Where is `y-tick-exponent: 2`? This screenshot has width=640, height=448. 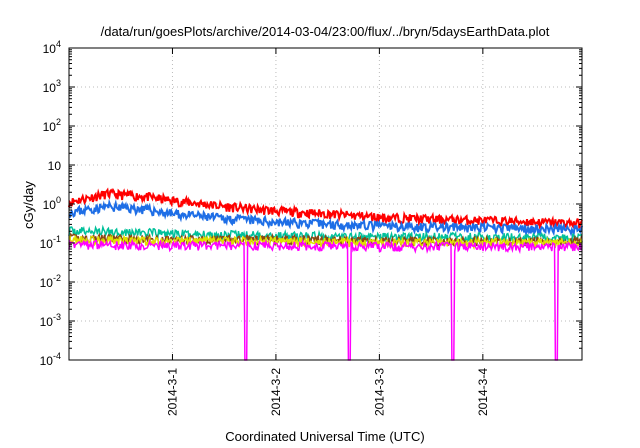
y-tick-exponent: 2 is located at coordinates (58, 122).